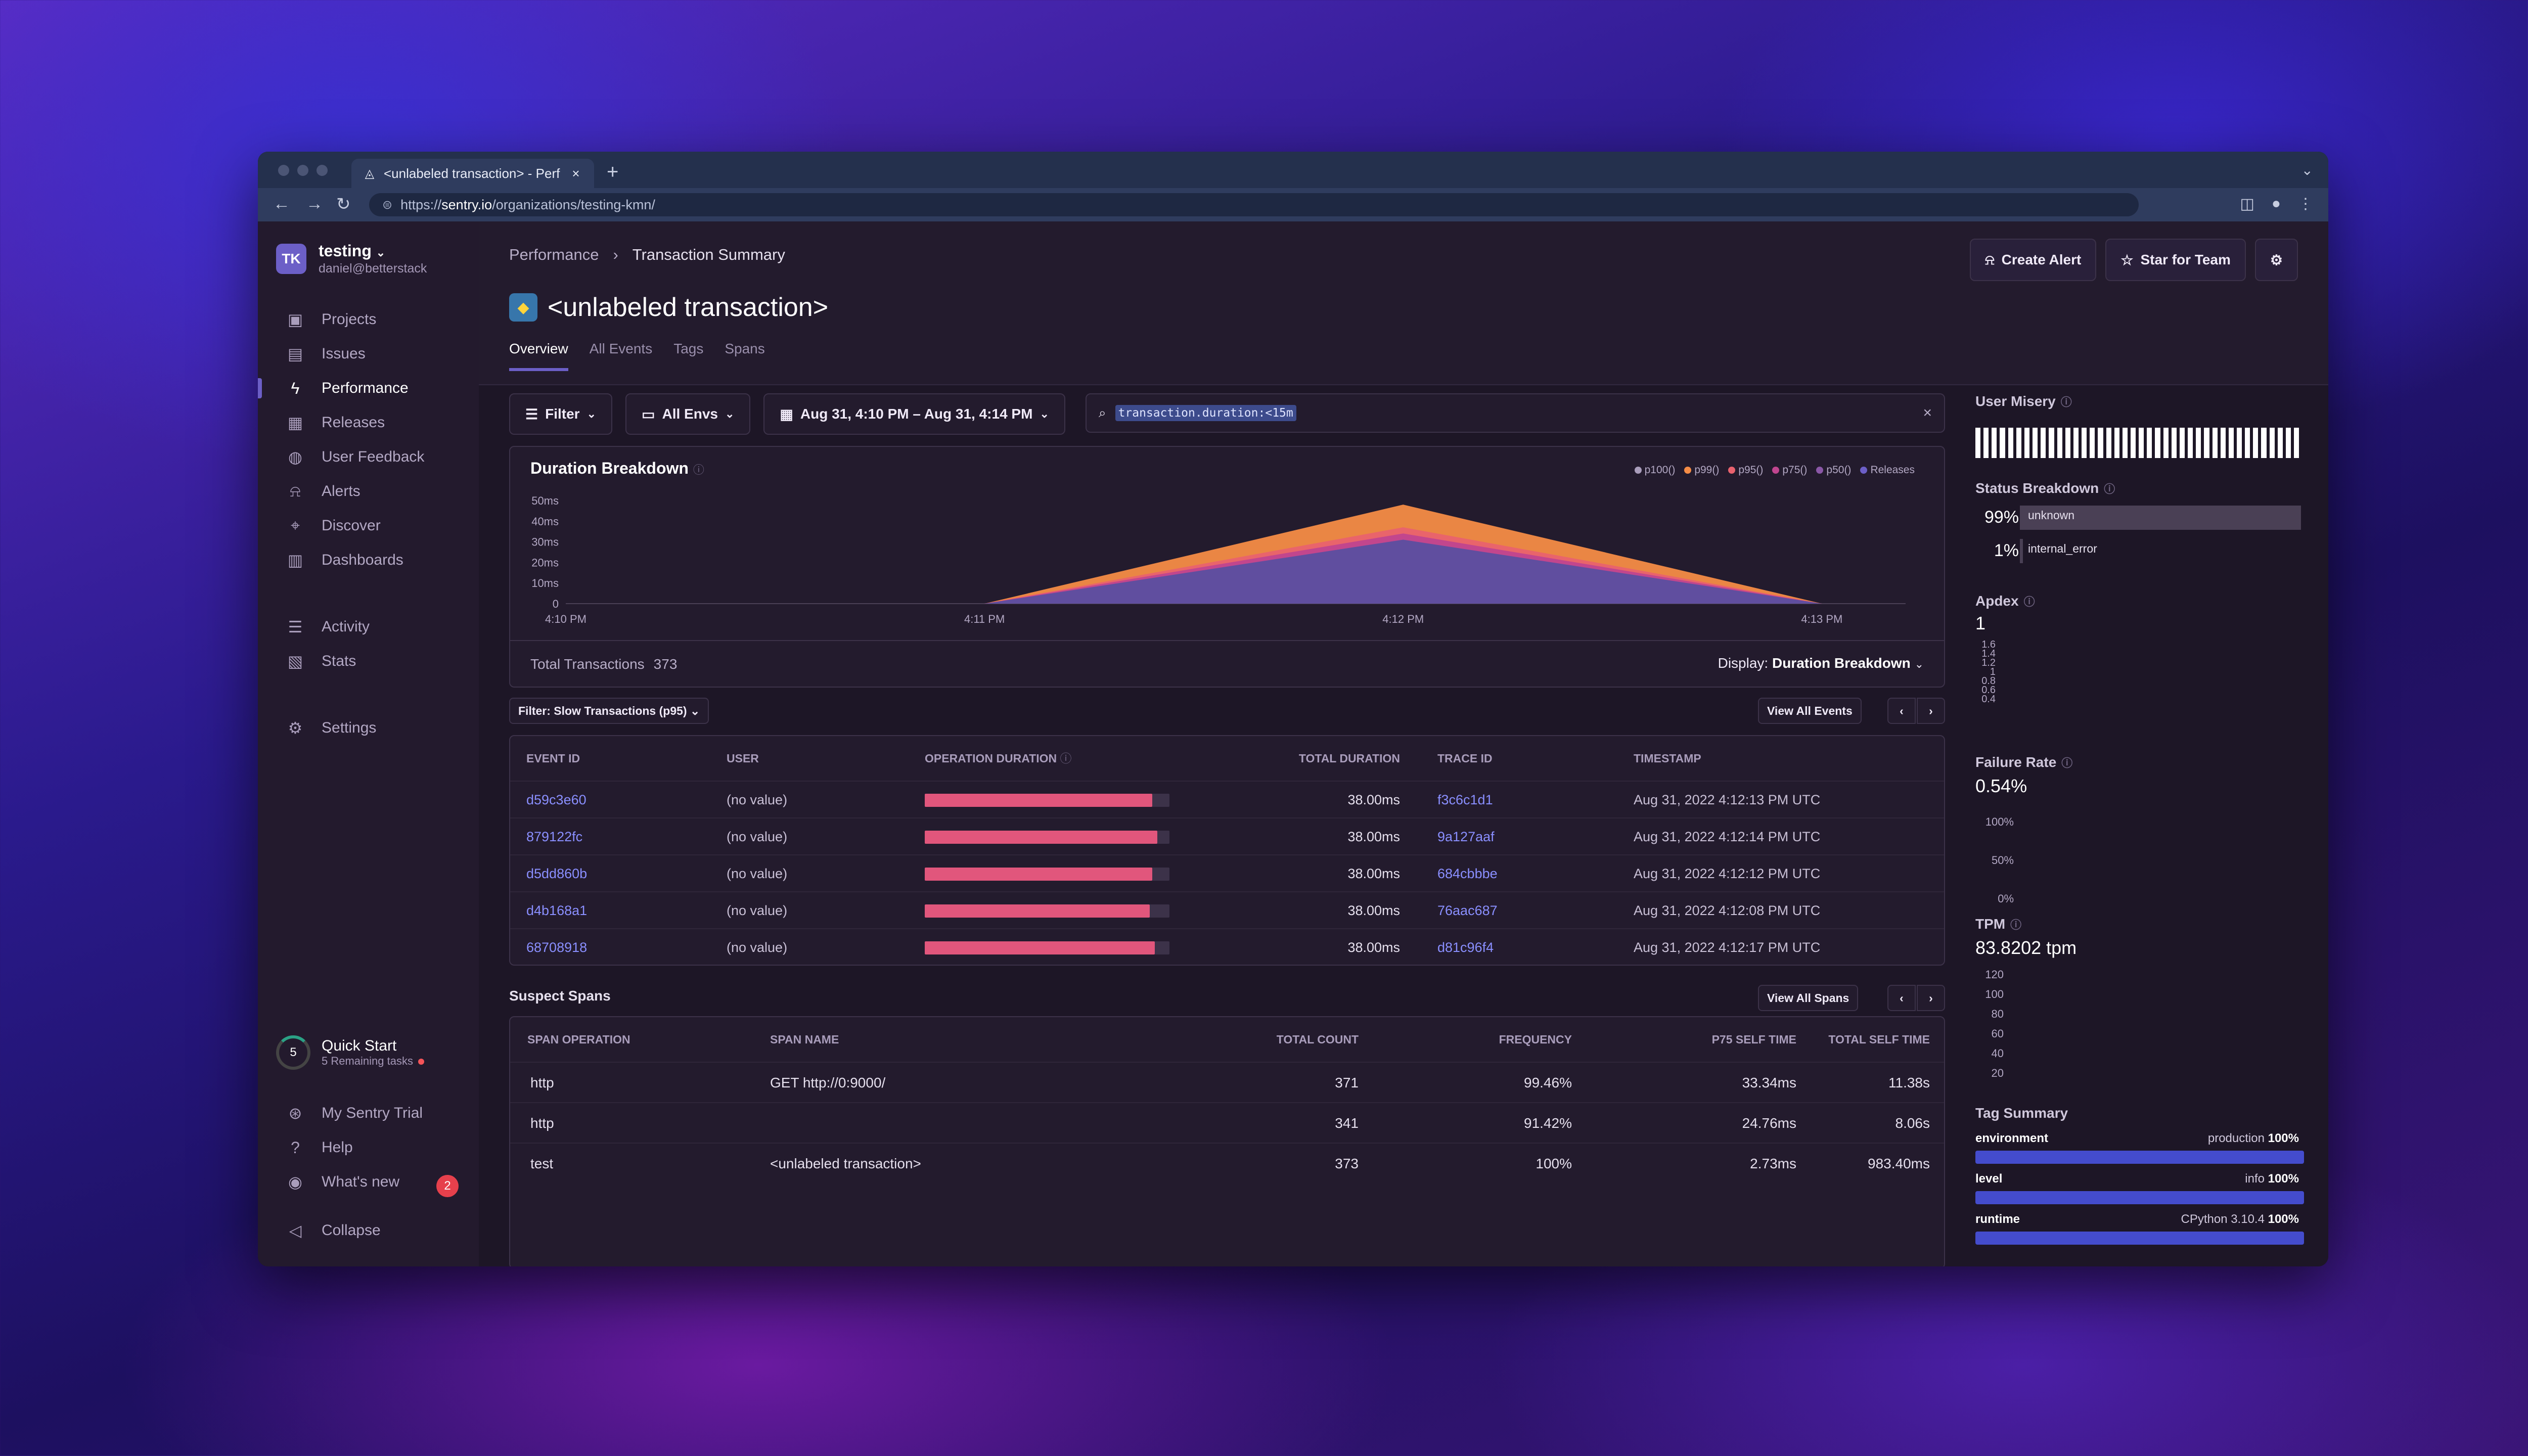 The width and height of the screenshot is (2528, 1456). I want to click on sidebar-item-user-feedback: ◍ User Feedback, so click(369, 457).